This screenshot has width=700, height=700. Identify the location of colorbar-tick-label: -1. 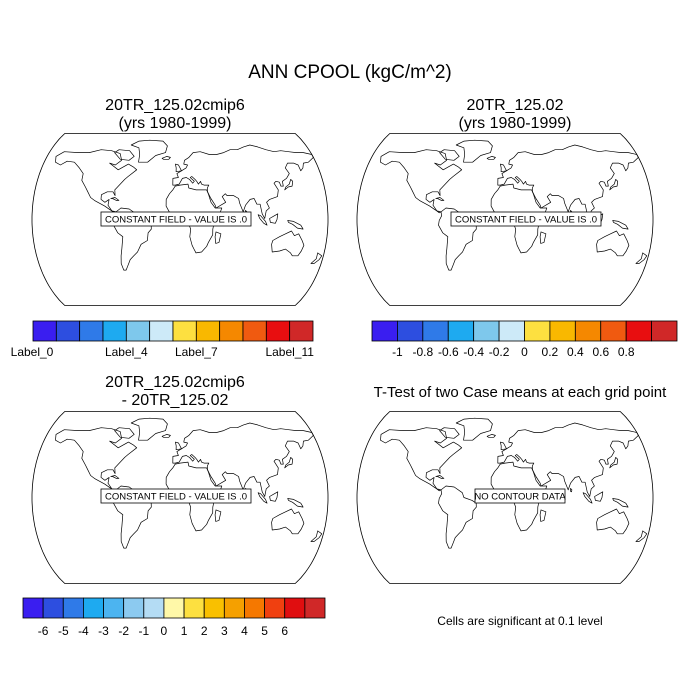
(143, 631).